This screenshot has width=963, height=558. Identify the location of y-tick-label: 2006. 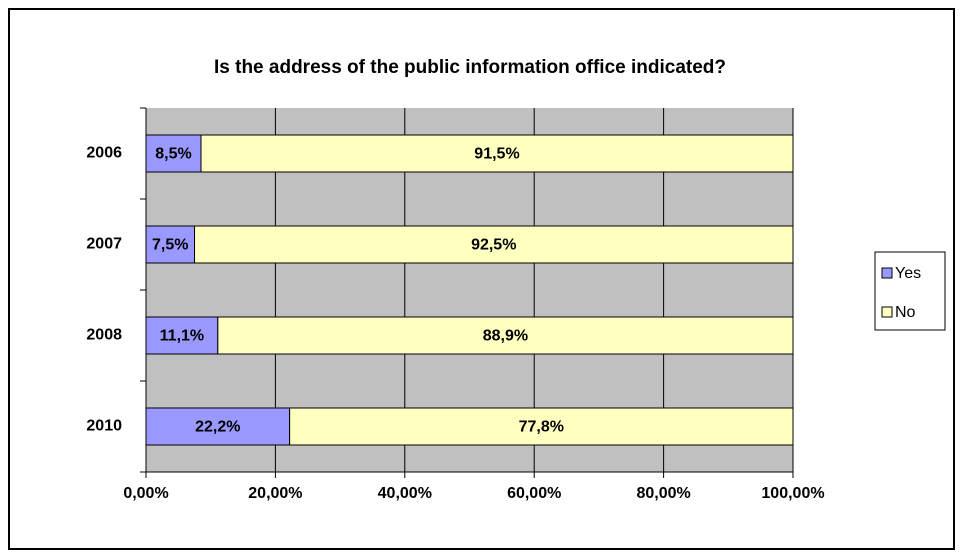
(104, 153).